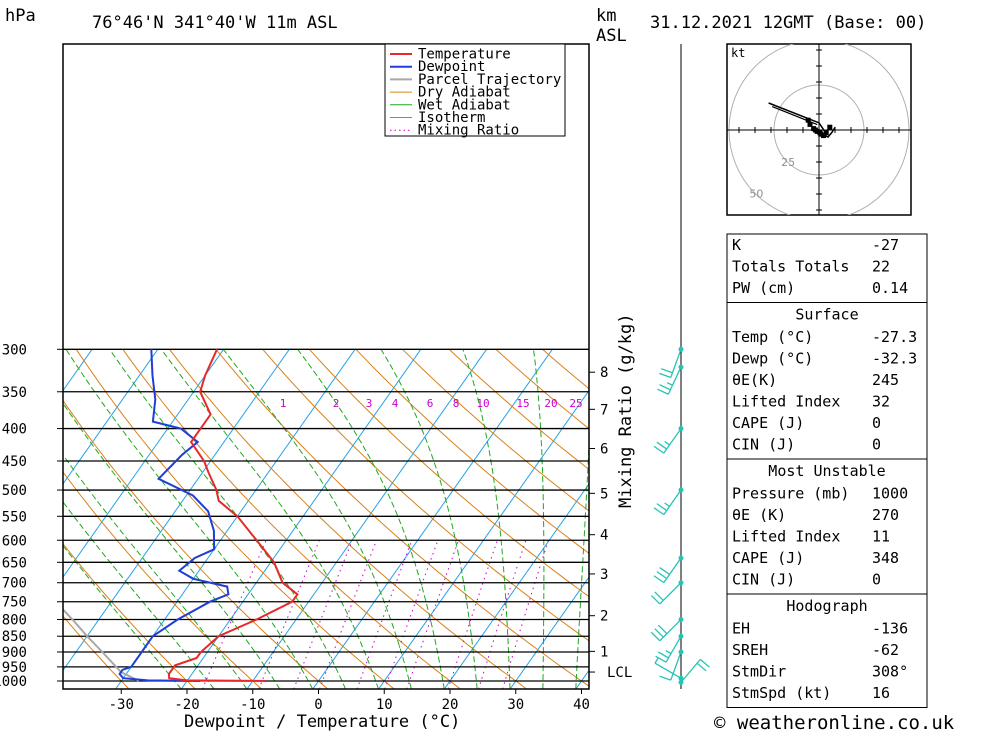  Describe the element at coordinates (430, 403) in the screenshot. I see `mixing-ratio-label: 6` at that location.